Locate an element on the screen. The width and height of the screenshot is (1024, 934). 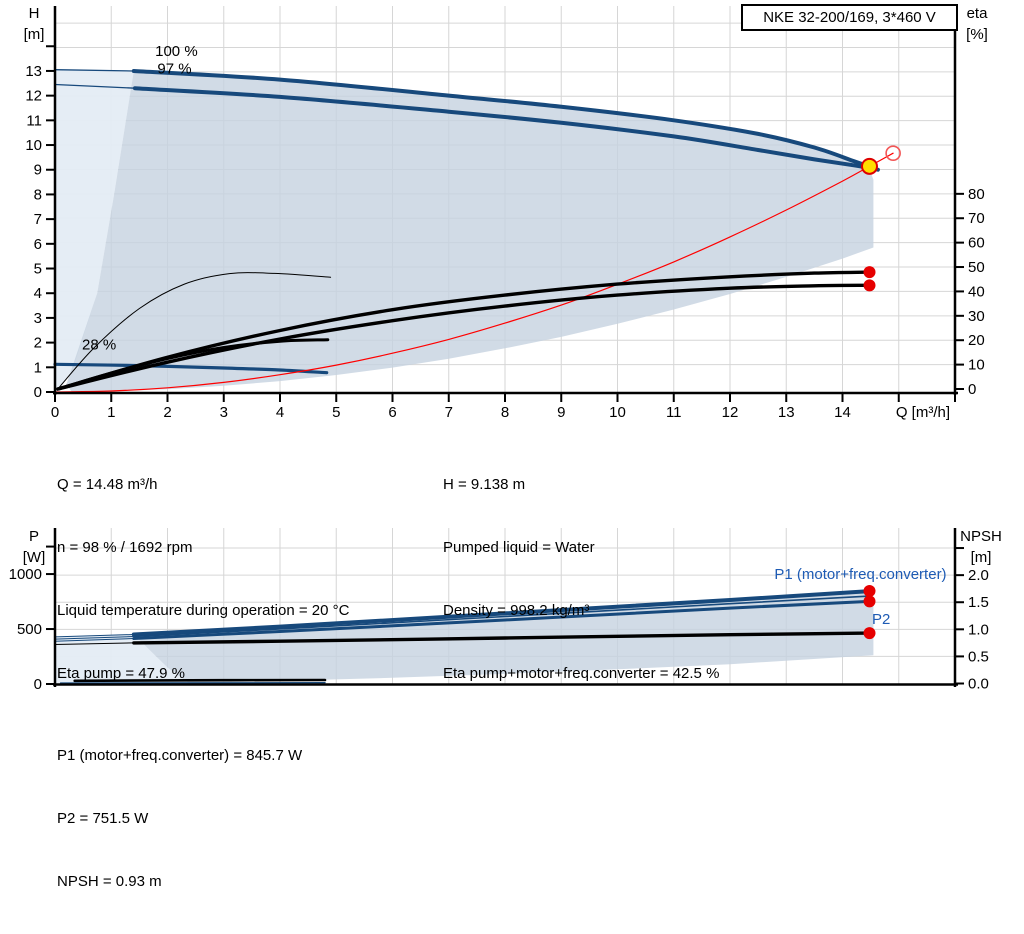
right-tick-label: 40 is located at coordinates (976, 291).